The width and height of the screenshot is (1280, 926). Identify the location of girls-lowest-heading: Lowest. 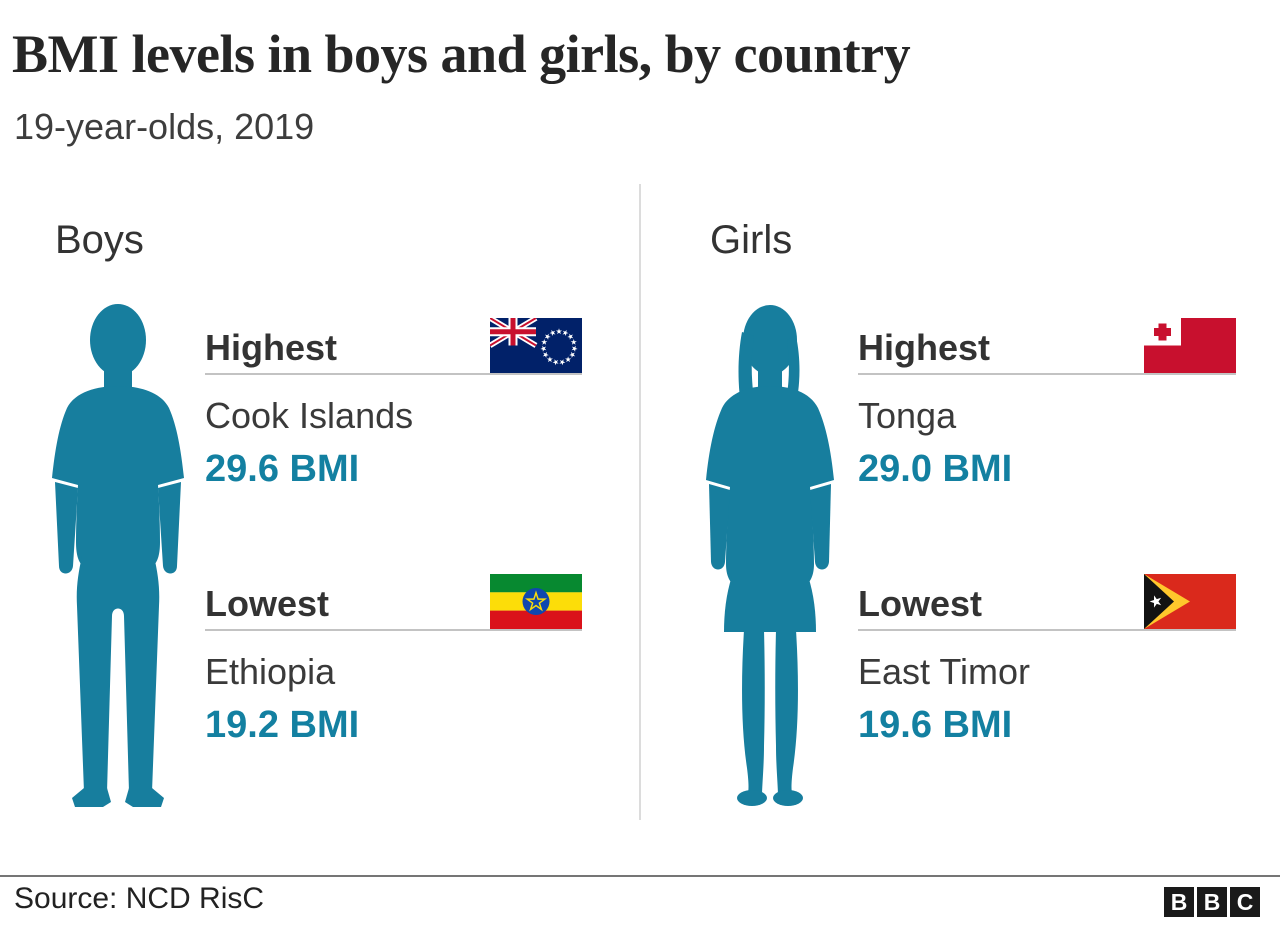
(920, 603).